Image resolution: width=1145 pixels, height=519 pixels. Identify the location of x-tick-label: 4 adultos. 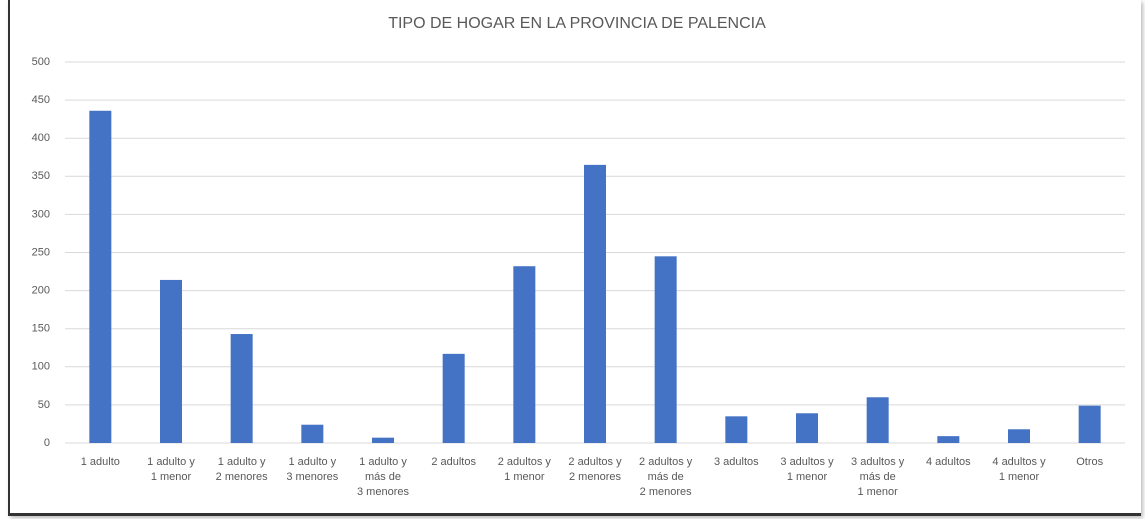
(948, 462).